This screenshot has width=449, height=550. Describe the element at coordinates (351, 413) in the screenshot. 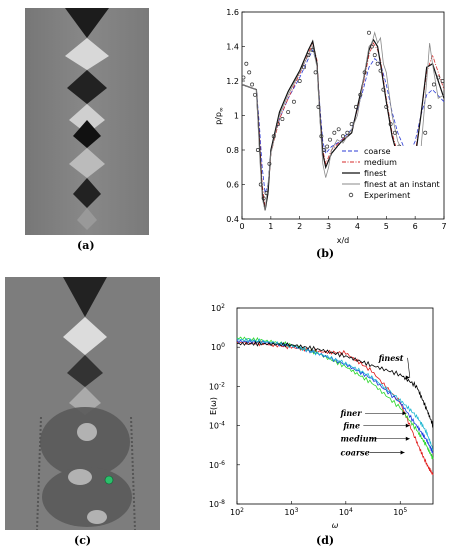

I see `annotation-finer: finer` at that location.